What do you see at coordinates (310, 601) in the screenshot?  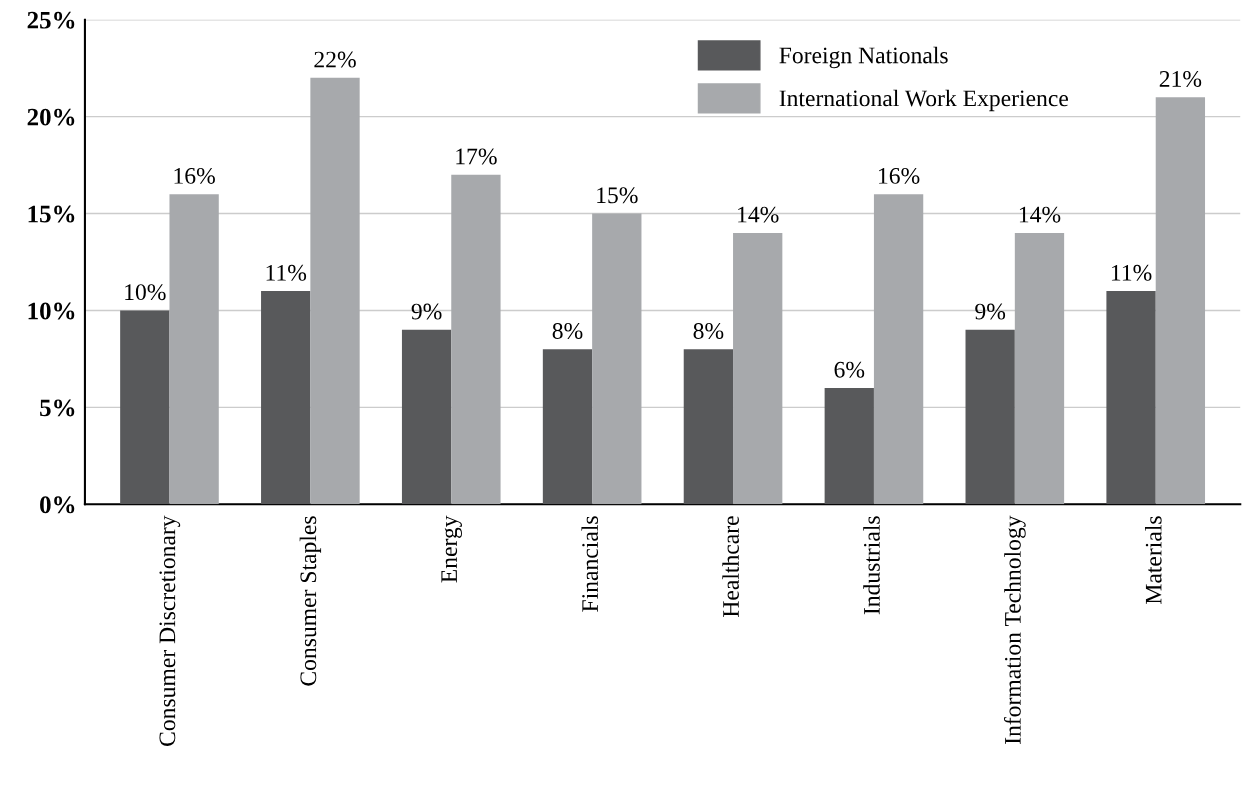 I see `x-tick-label: Consumer Staples` at bounding box center [310, 601].